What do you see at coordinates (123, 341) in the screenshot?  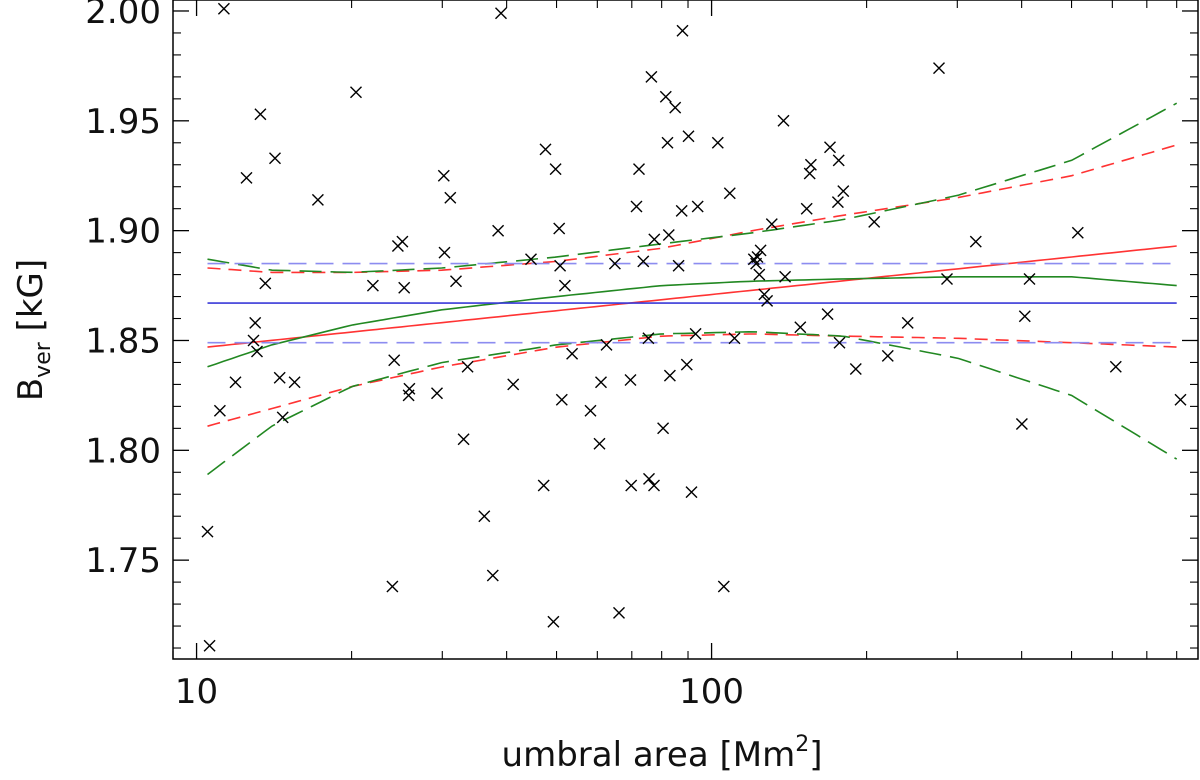 I see `y-tick-label: 1.85` at bounding box center [123, 341].